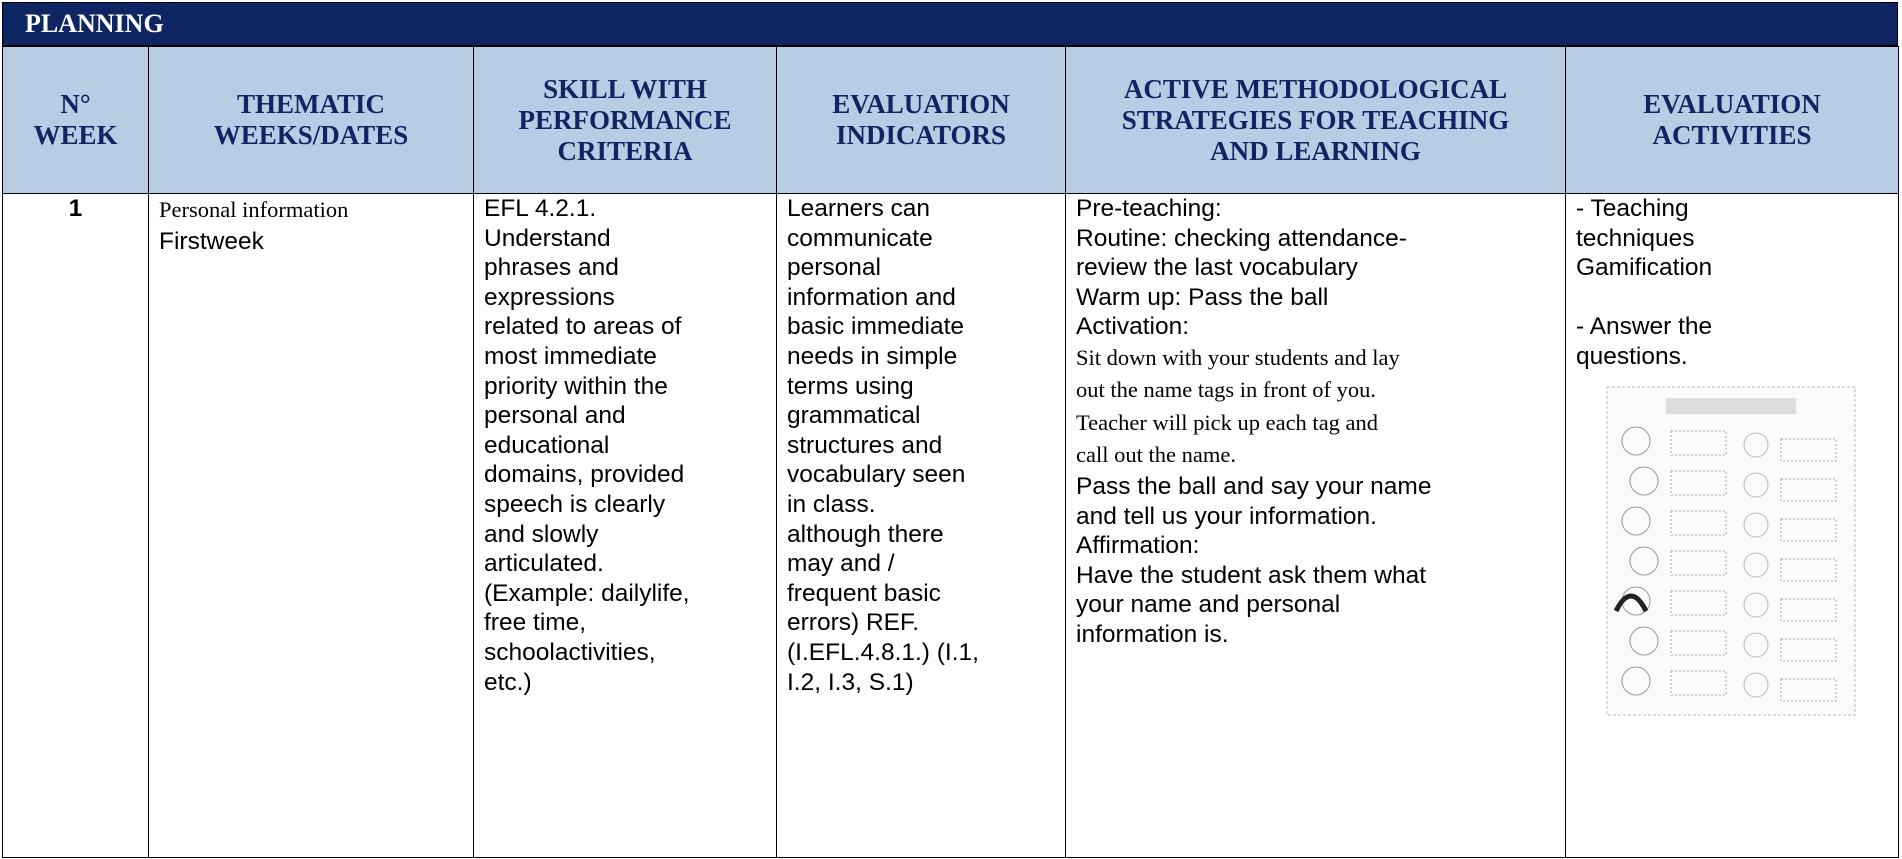 This screenshot has height=859, width=1902. What do you see at coordinates (1644, 268) in the screenshot?
I see `cell-line: Gamification` at bounding box center [1644, 268].